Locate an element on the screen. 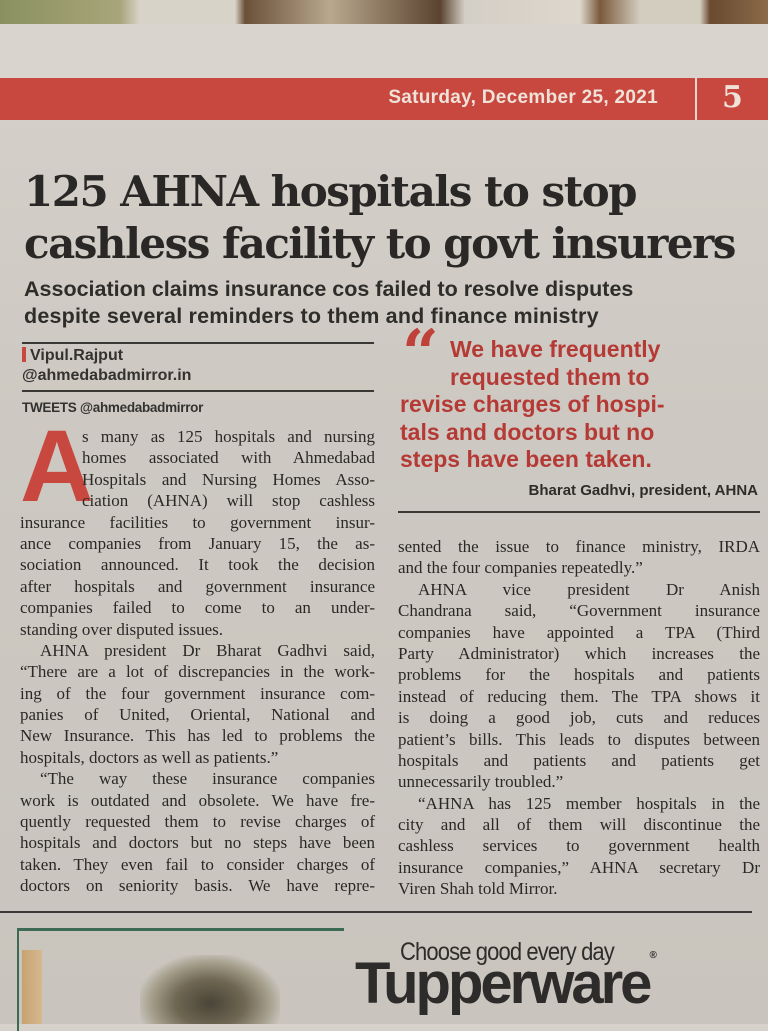 The height and width of the screenshot is (1031, 768). issue-date: Saturday, December 25, 2021 is located at coordinates (523, 97).